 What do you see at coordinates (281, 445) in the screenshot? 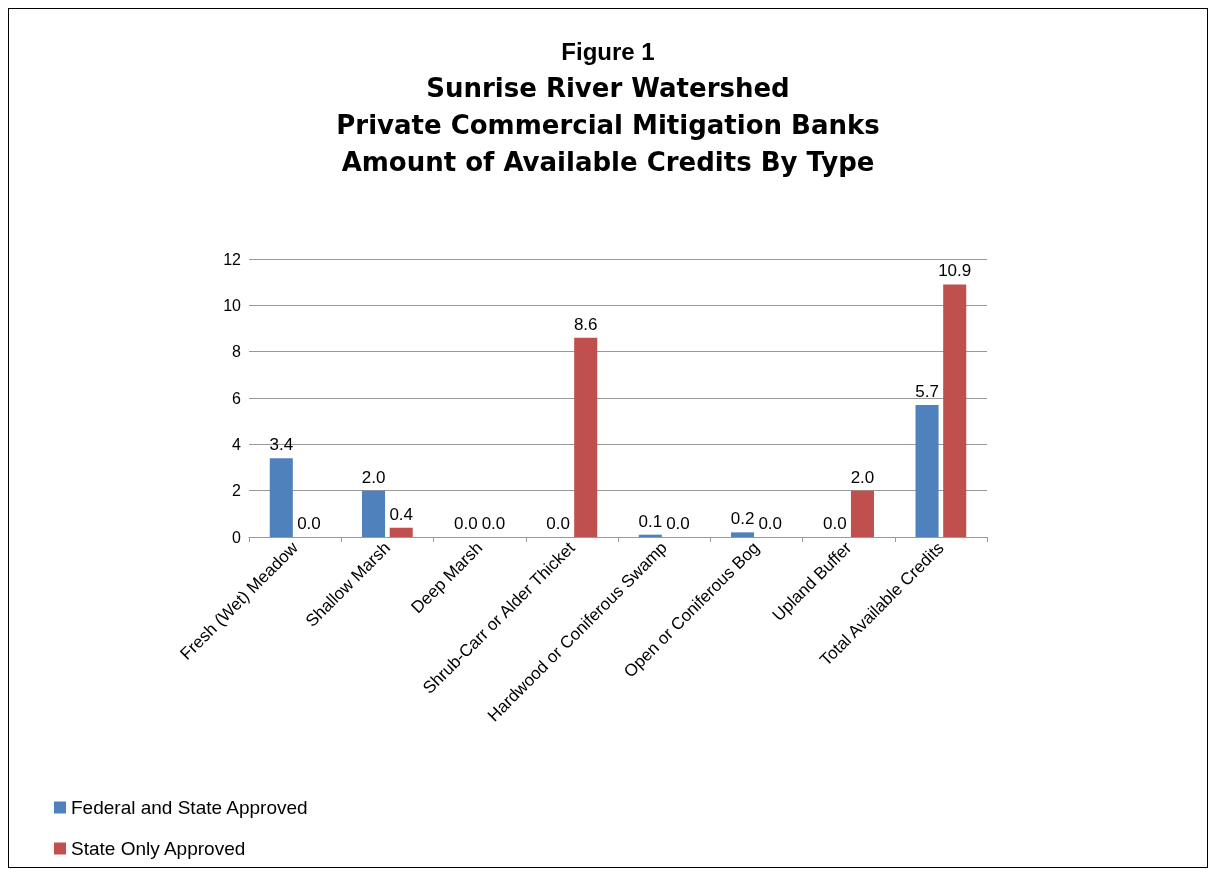
I see `data-label: 3.4` at bounding box center [281, 445].